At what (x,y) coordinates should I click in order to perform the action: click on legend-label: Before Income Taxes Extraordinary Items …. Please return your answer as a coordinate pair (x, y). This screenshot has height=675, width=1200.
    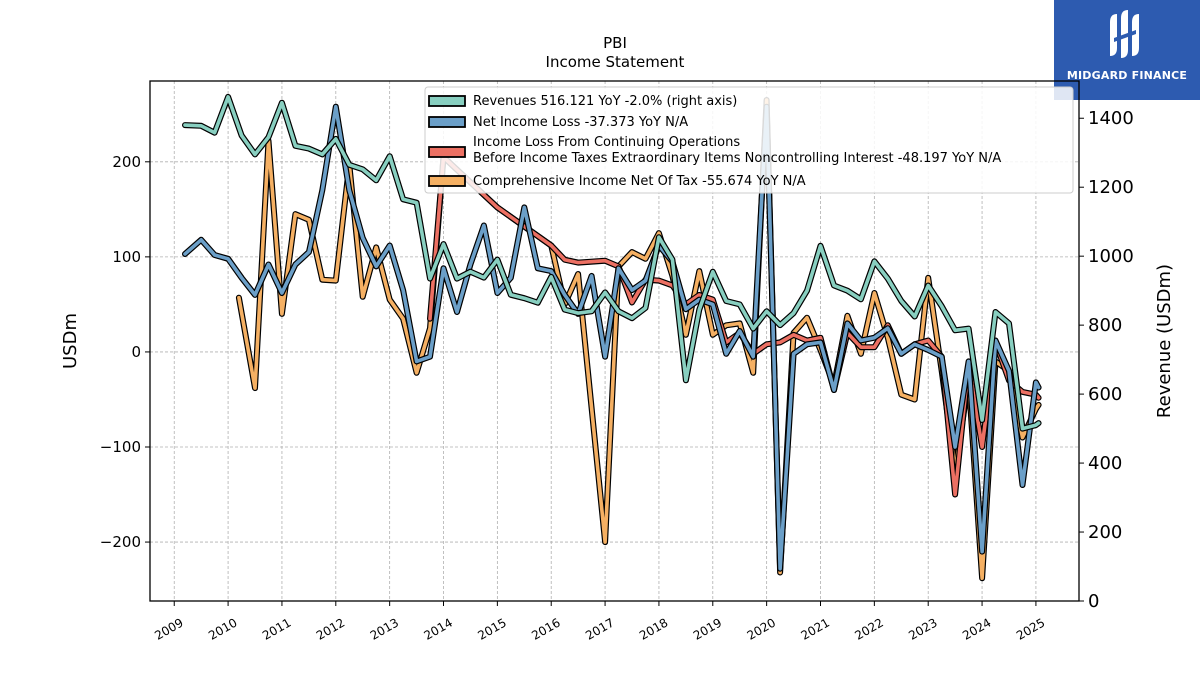
    Looking at the image, I should click on (737, 158).